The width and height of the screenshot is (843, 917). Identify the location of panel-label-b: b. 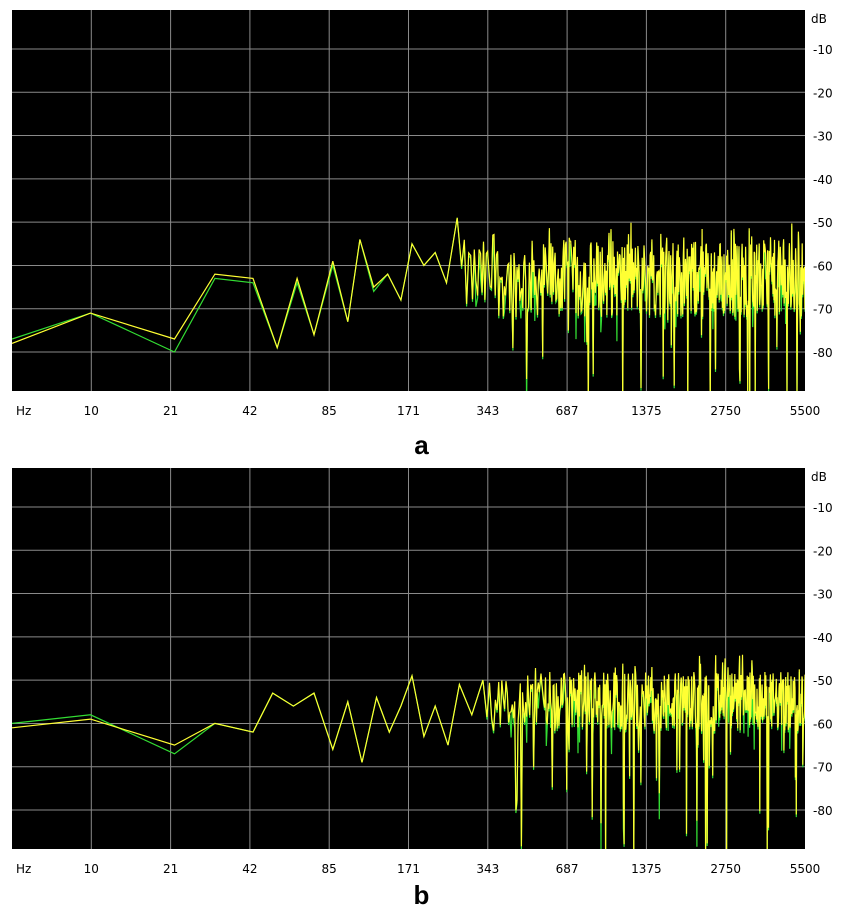
(421, 895).